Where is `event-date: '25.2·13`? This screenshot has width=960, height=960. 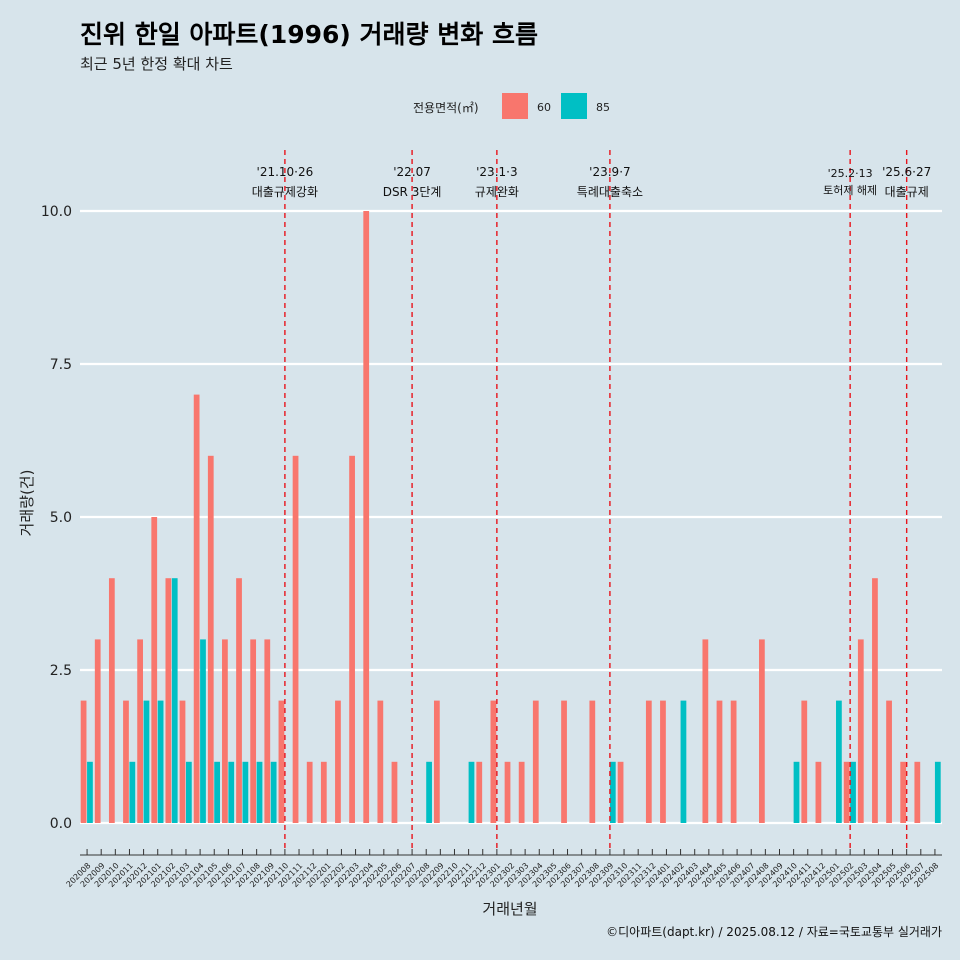
event-date: '25.2·13 is located at coordinates (850, 173).